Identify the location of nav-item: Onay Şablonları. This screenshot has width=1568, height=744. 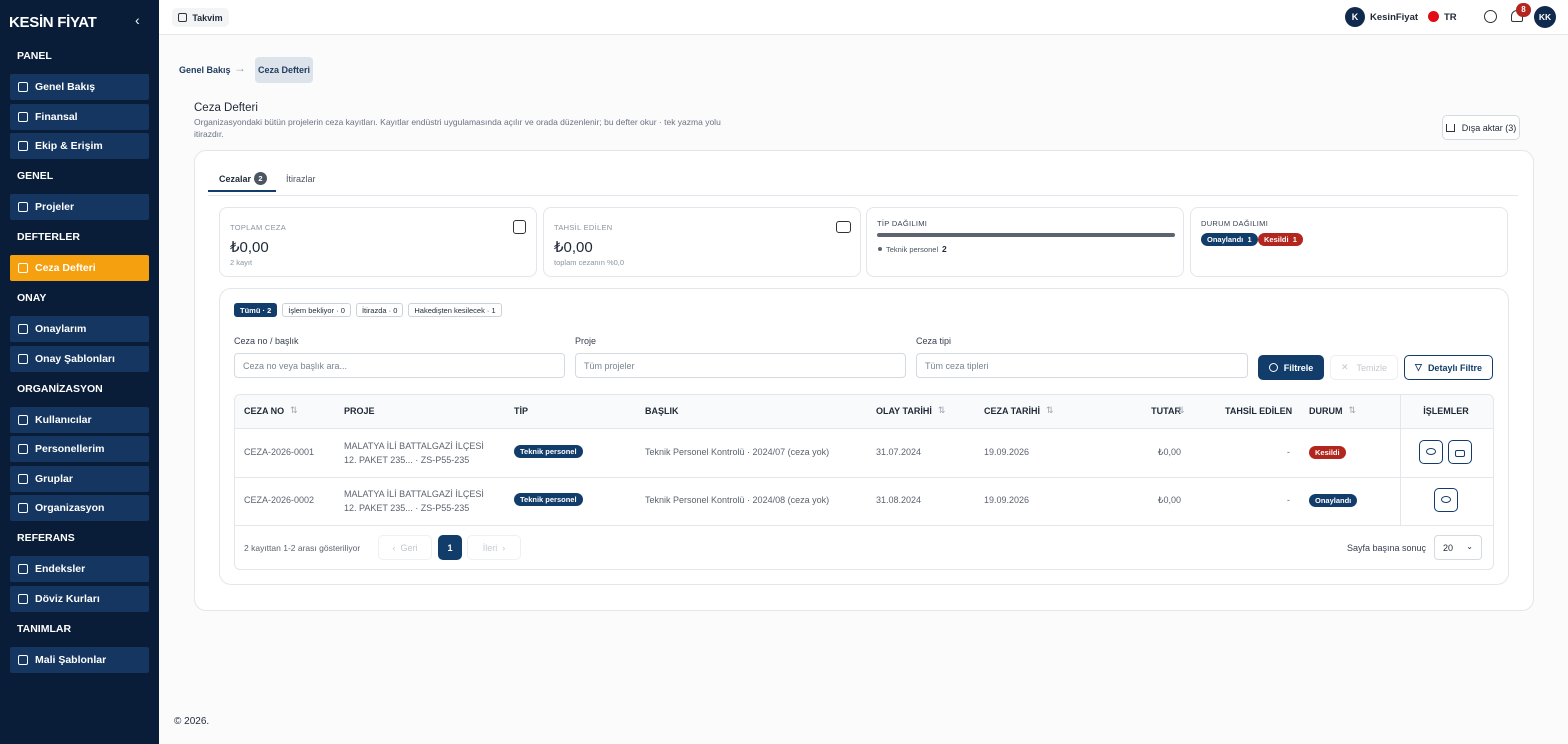
(79, 358).